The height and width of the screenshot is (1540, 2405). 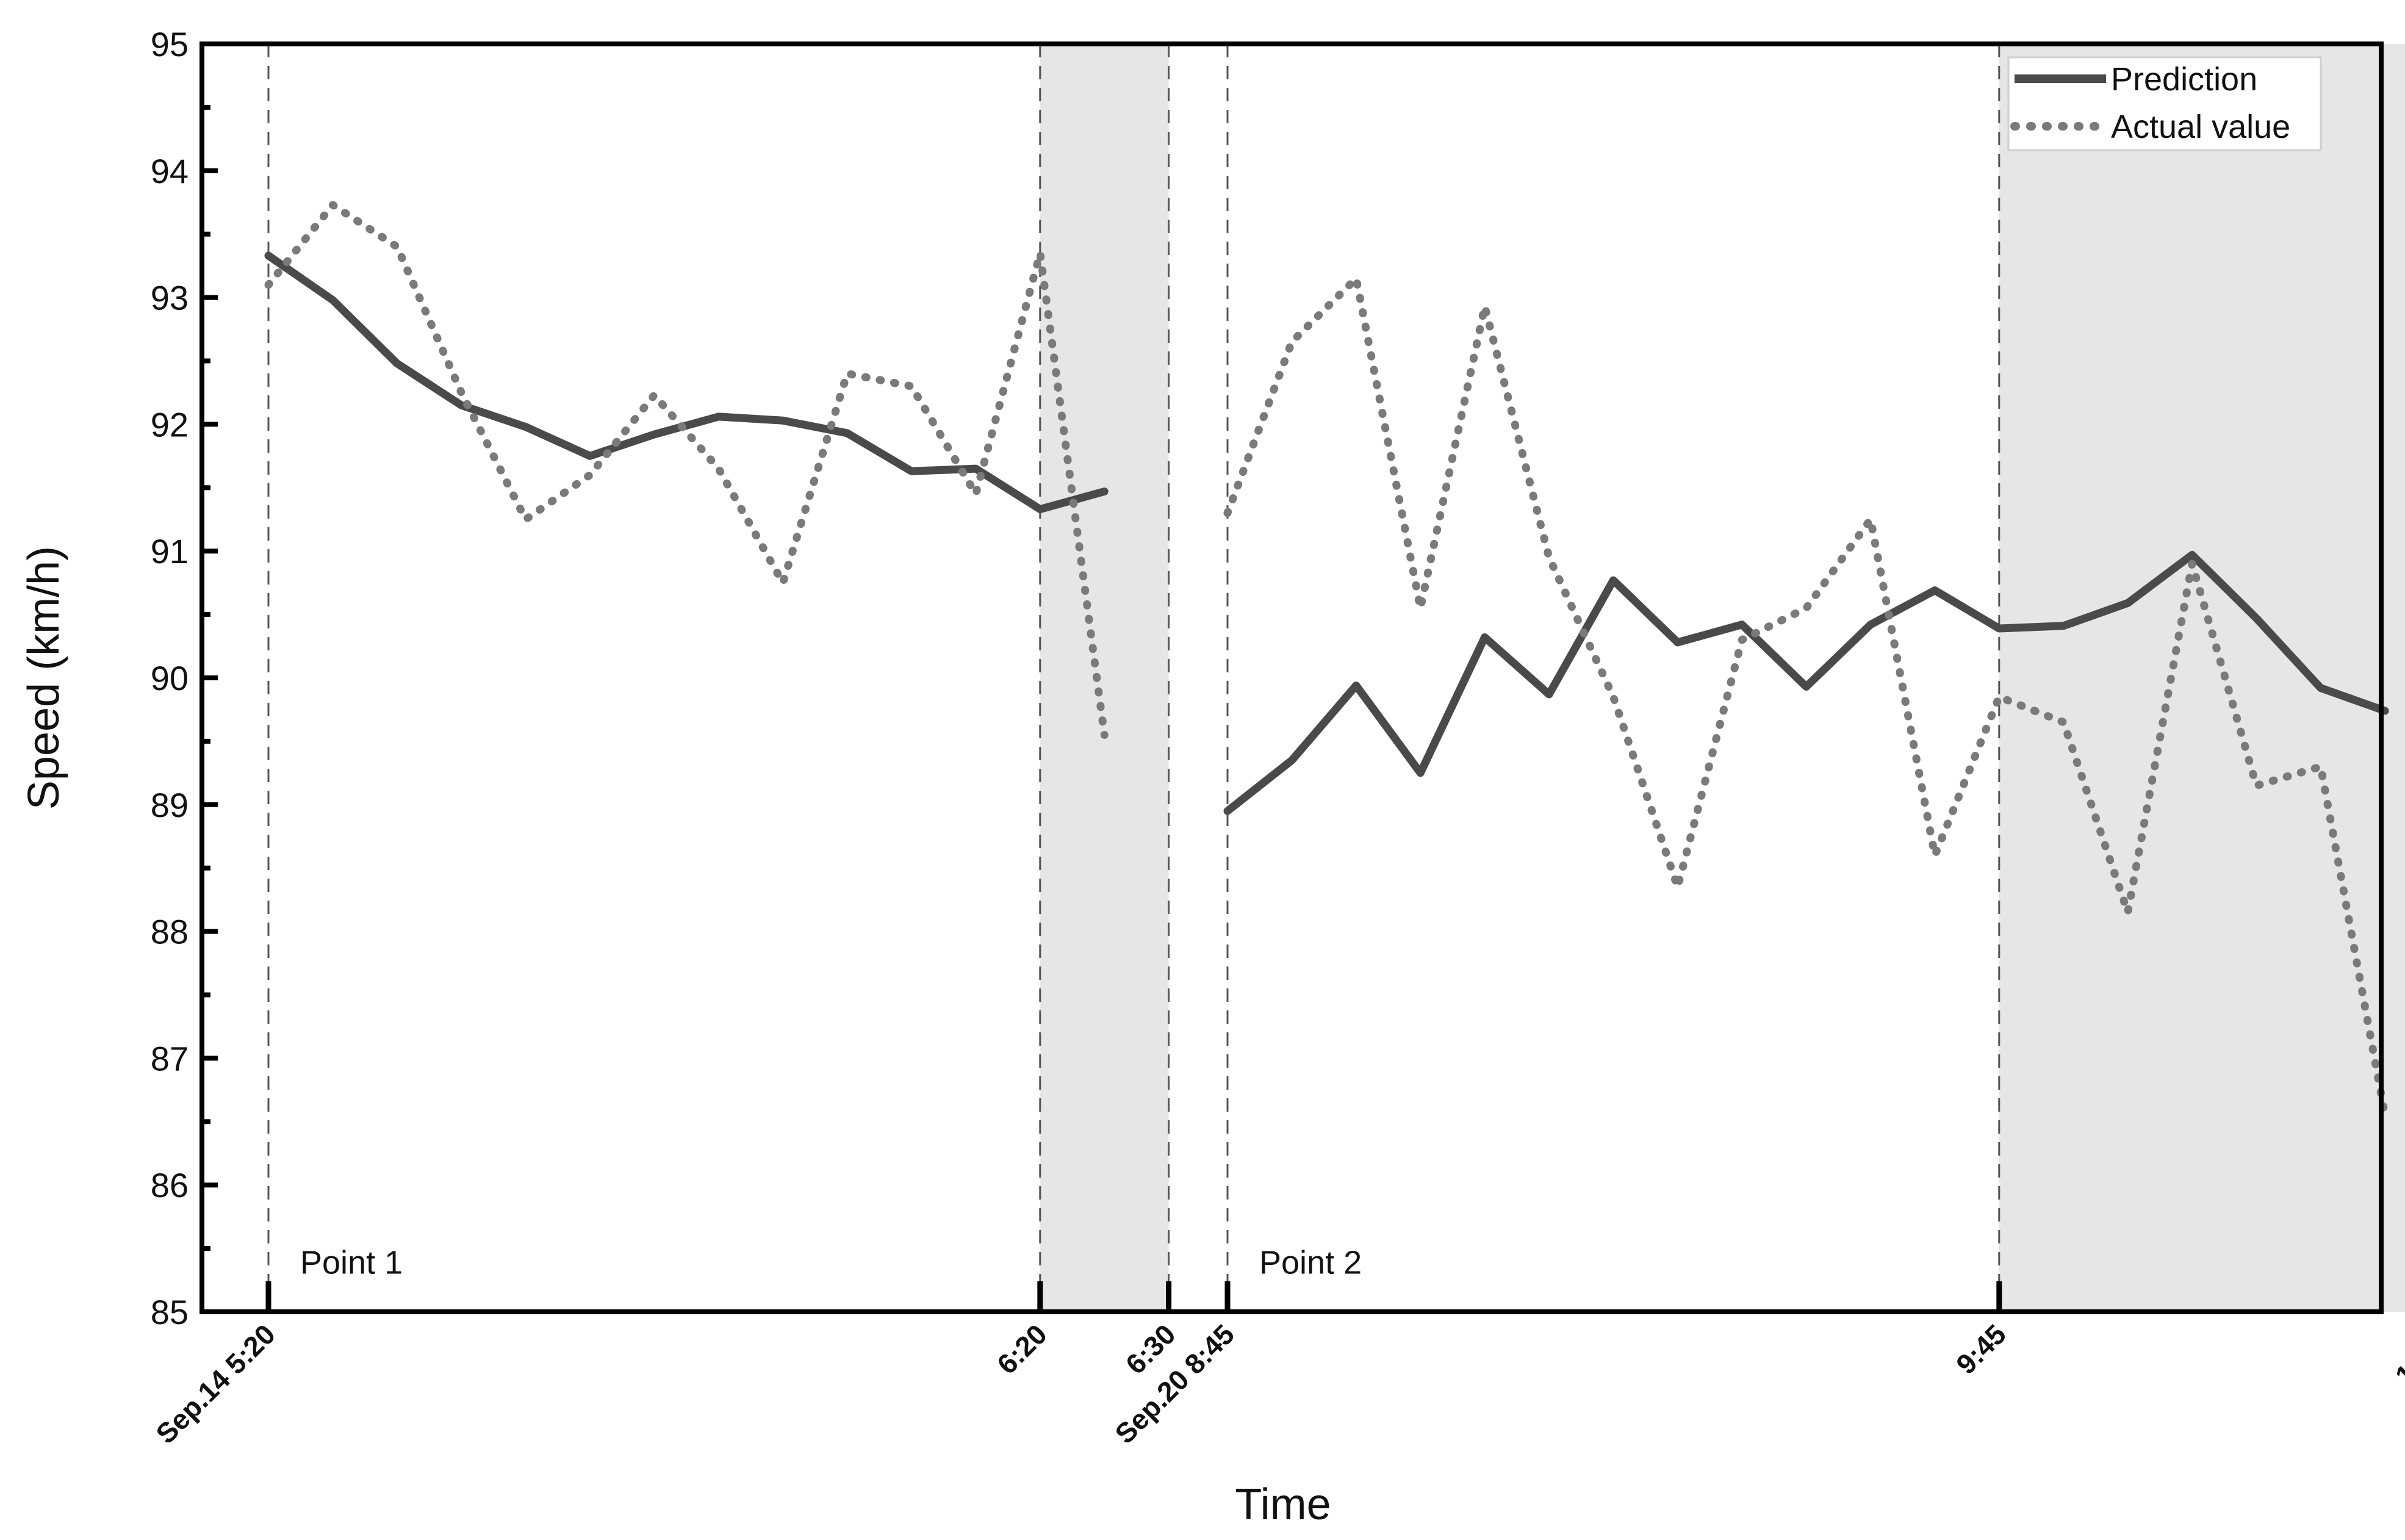 I want to click on legend-actual-label: Actual value, so click(x=2200, y=127).